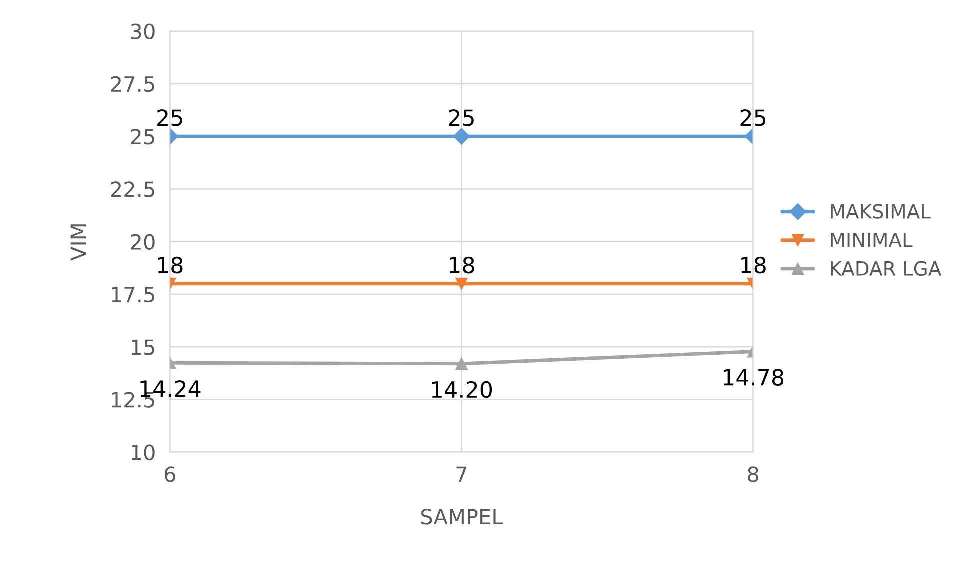 The image size is (972, 569). I want to click on y-tick-label: 17.5, so click(133, 295).